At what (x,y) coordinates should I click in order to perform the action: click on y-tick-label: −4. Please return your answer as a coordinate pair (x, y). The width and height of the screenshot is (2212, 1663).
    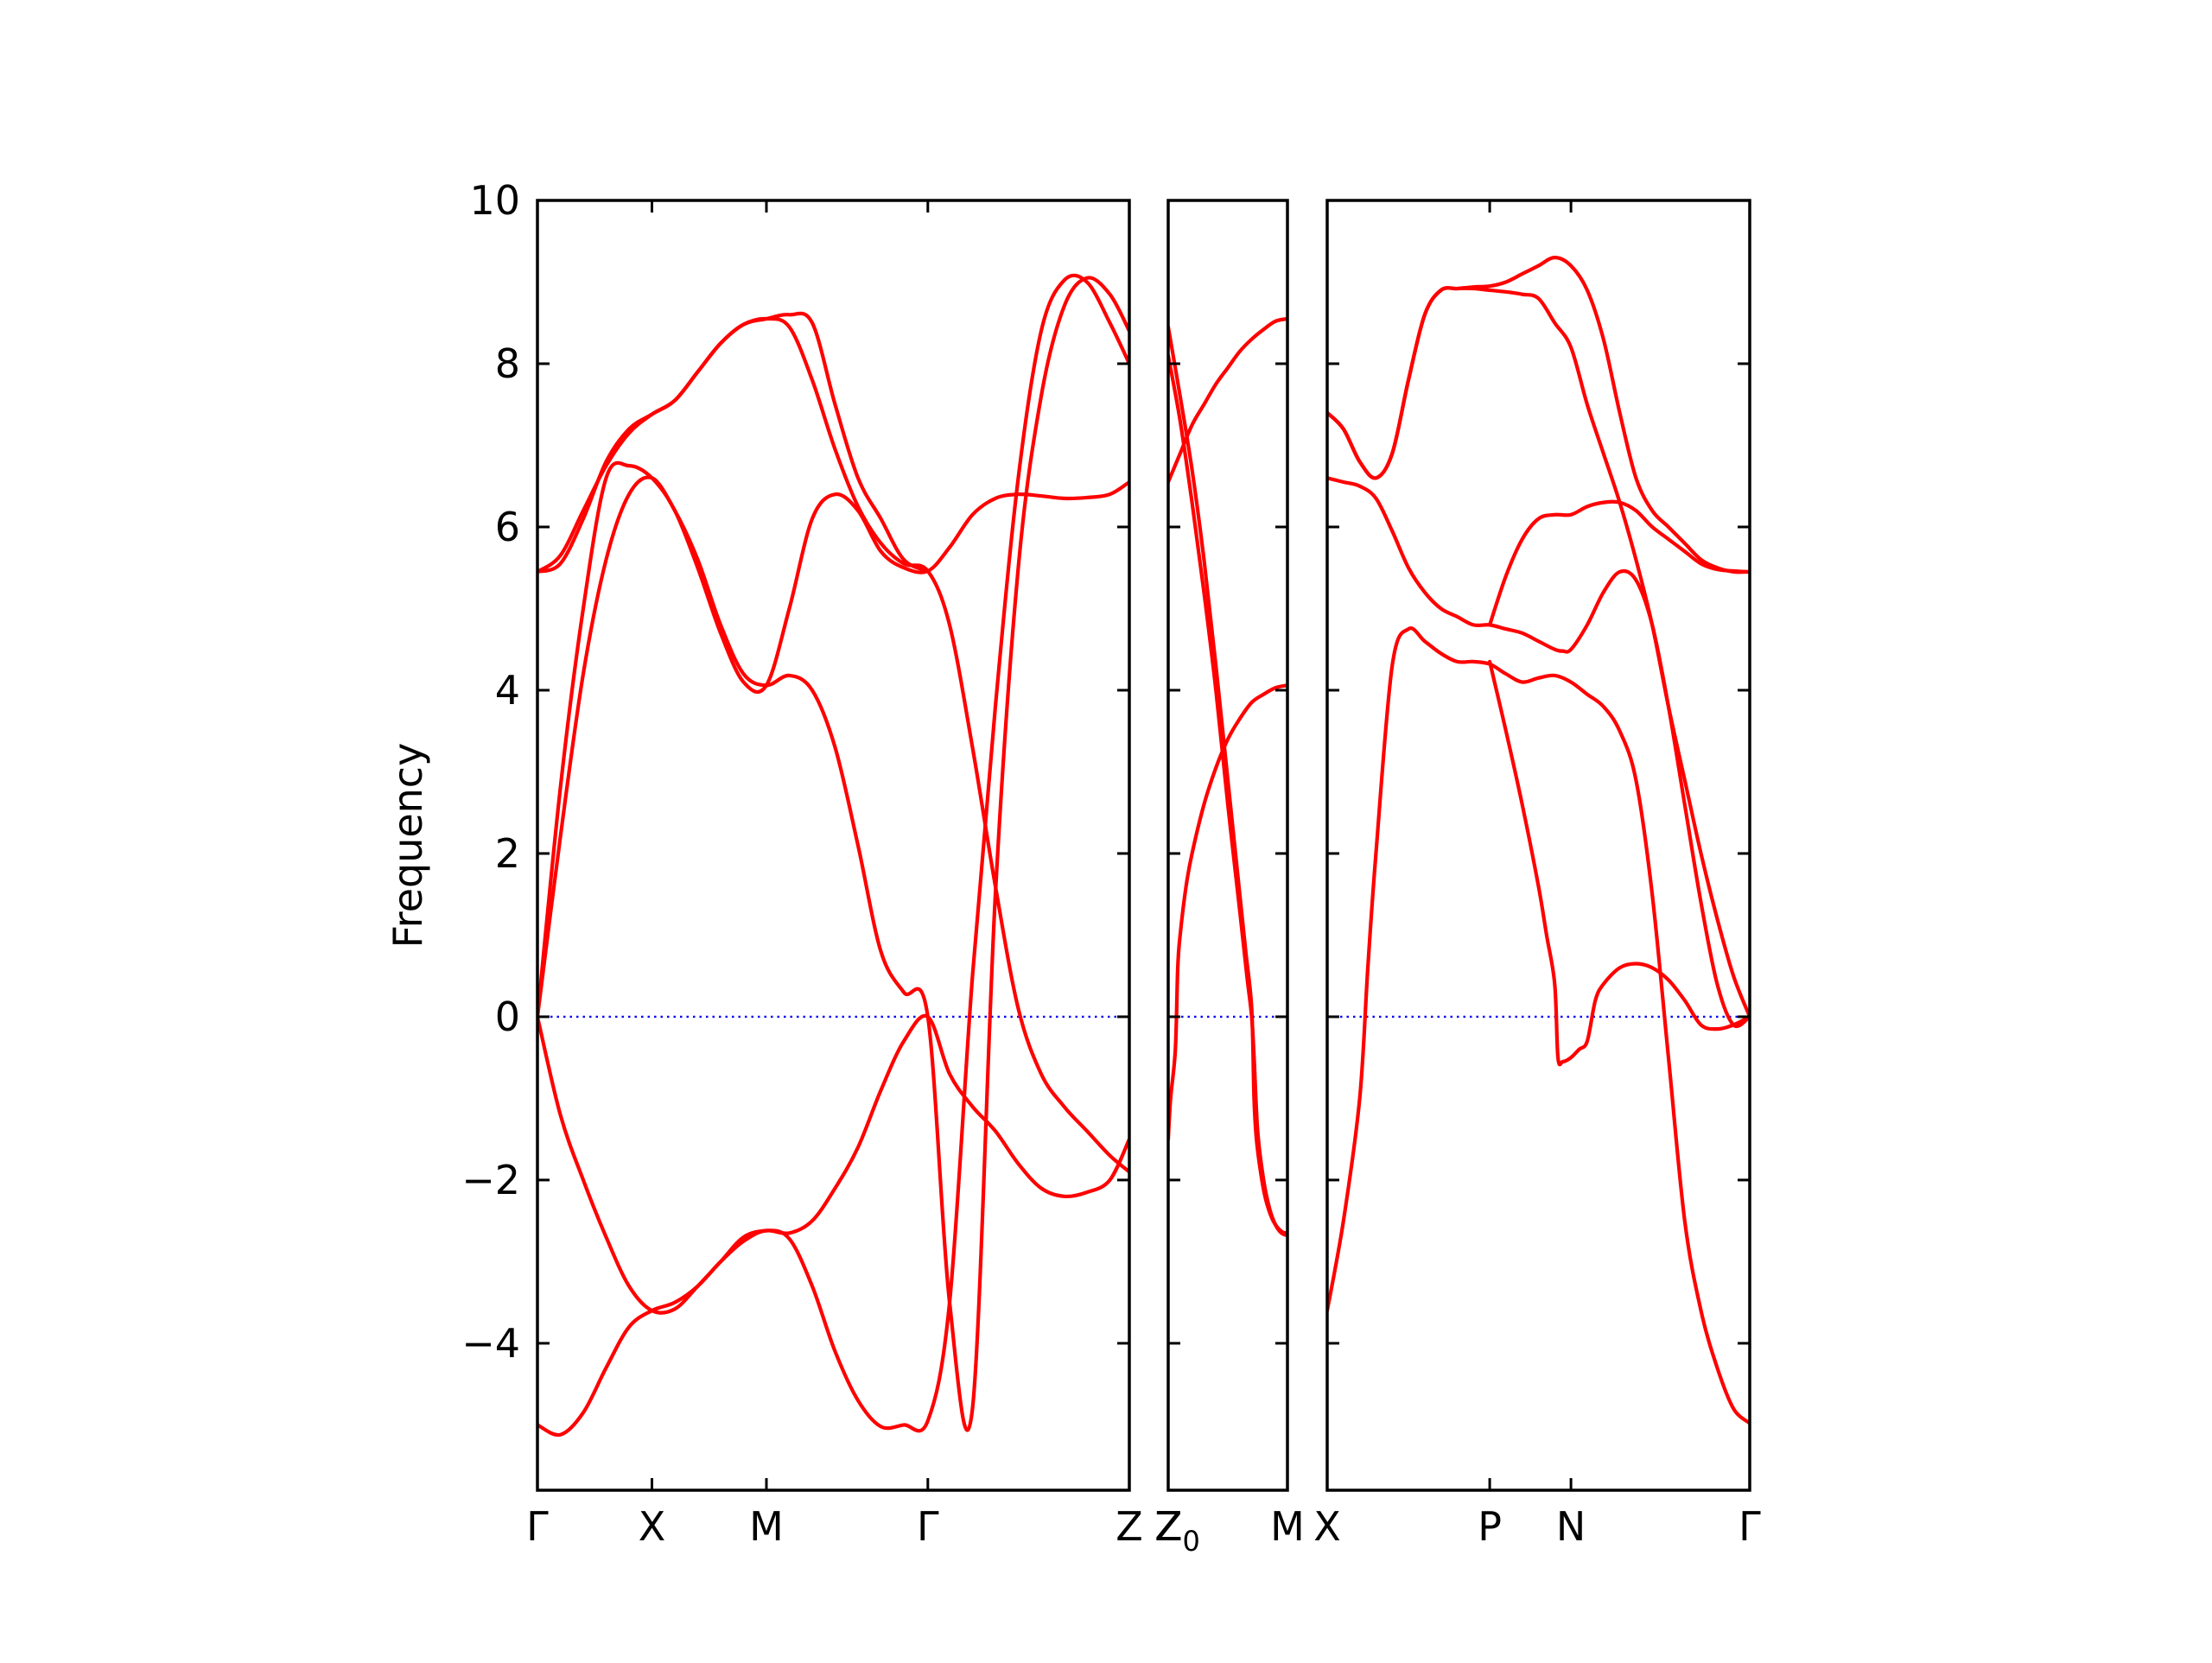
    Looking at the image, I should click on (490, 1344).